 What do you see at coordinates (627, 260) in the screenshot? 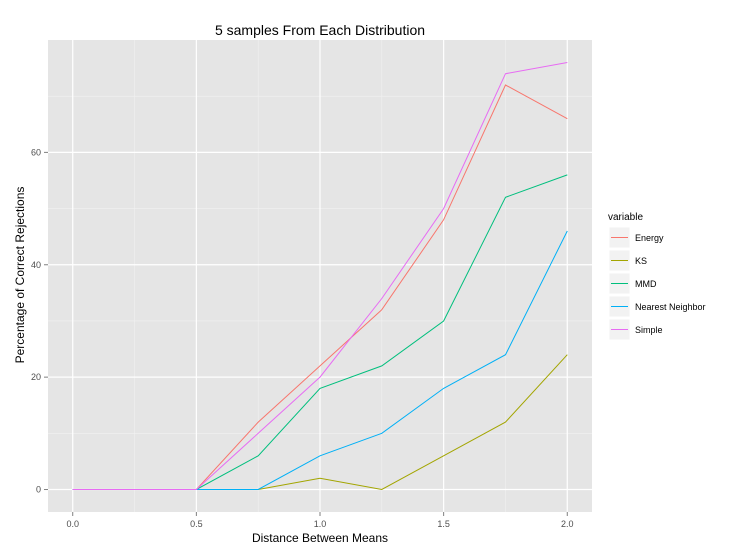
I see `legend-item-ks: KS` at bounding box center [627, 260].